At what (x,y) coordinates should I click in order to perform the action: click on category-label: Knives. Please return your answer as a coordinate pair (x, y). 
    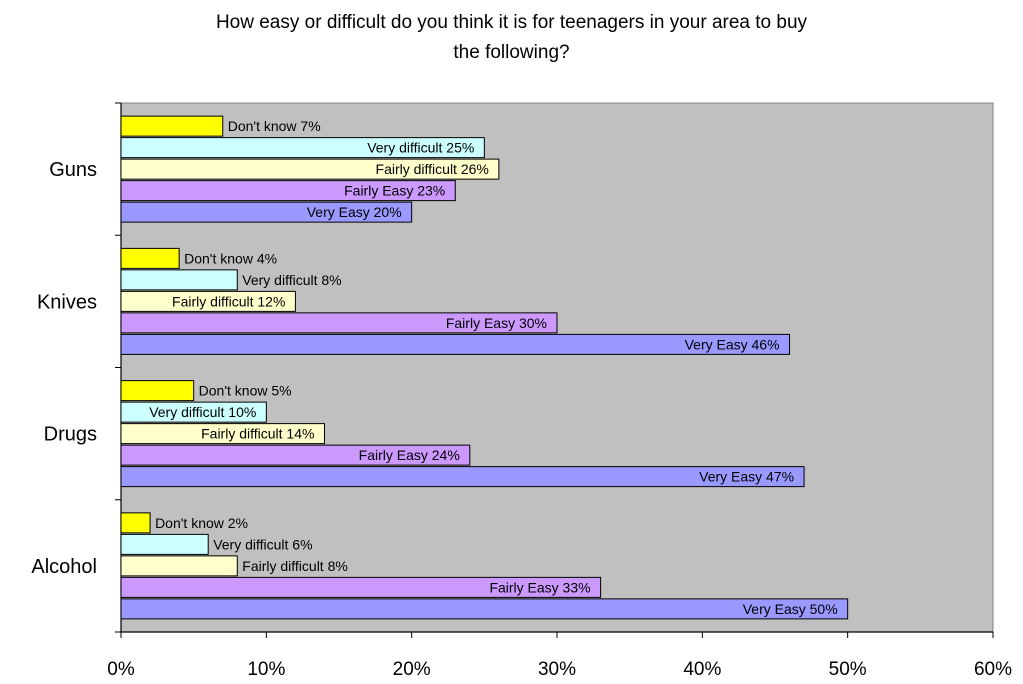
    Looking at the image, I should click on (67, 302).